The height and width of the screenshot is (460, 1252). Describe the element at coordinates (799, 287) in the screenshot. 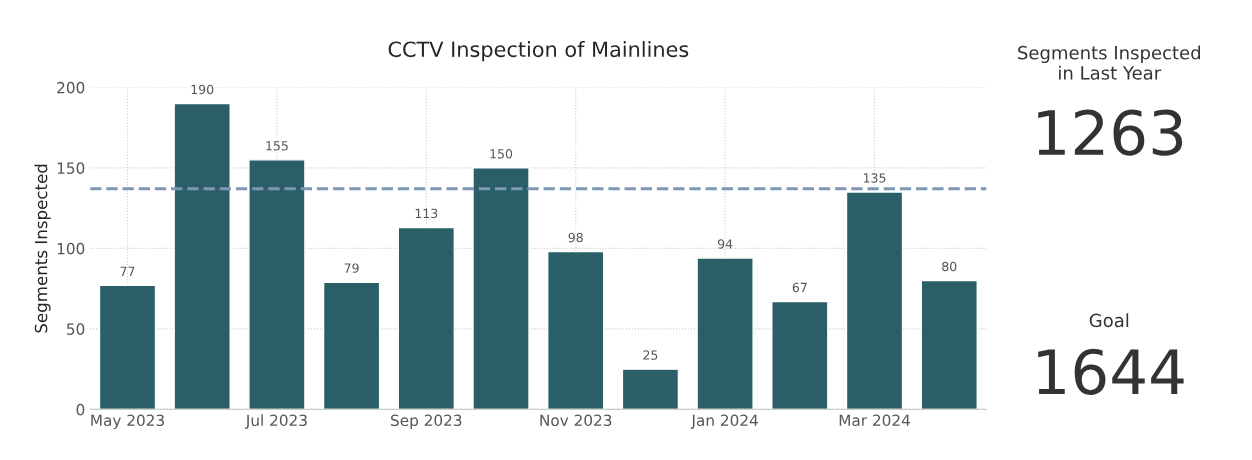

I see `data-label: 67` at that location.